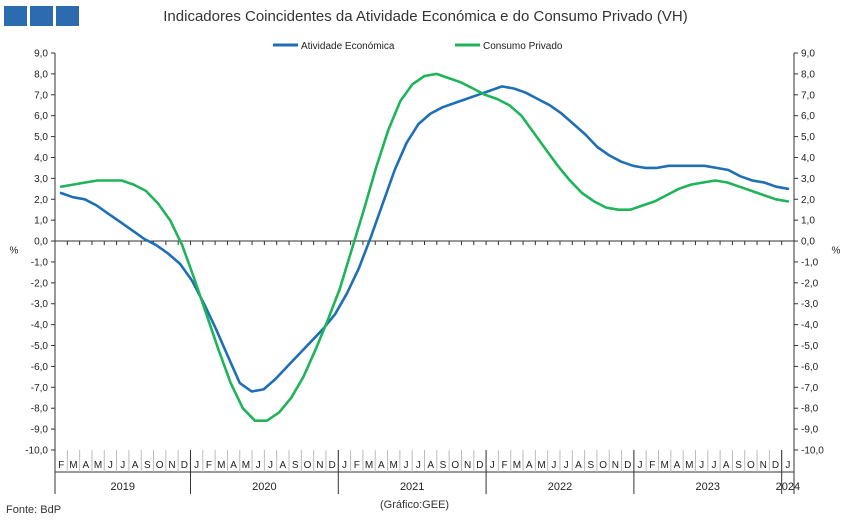 The image size is (851, 527). I want to click on y-tick-label-left: 3,0, so click(41, 179).